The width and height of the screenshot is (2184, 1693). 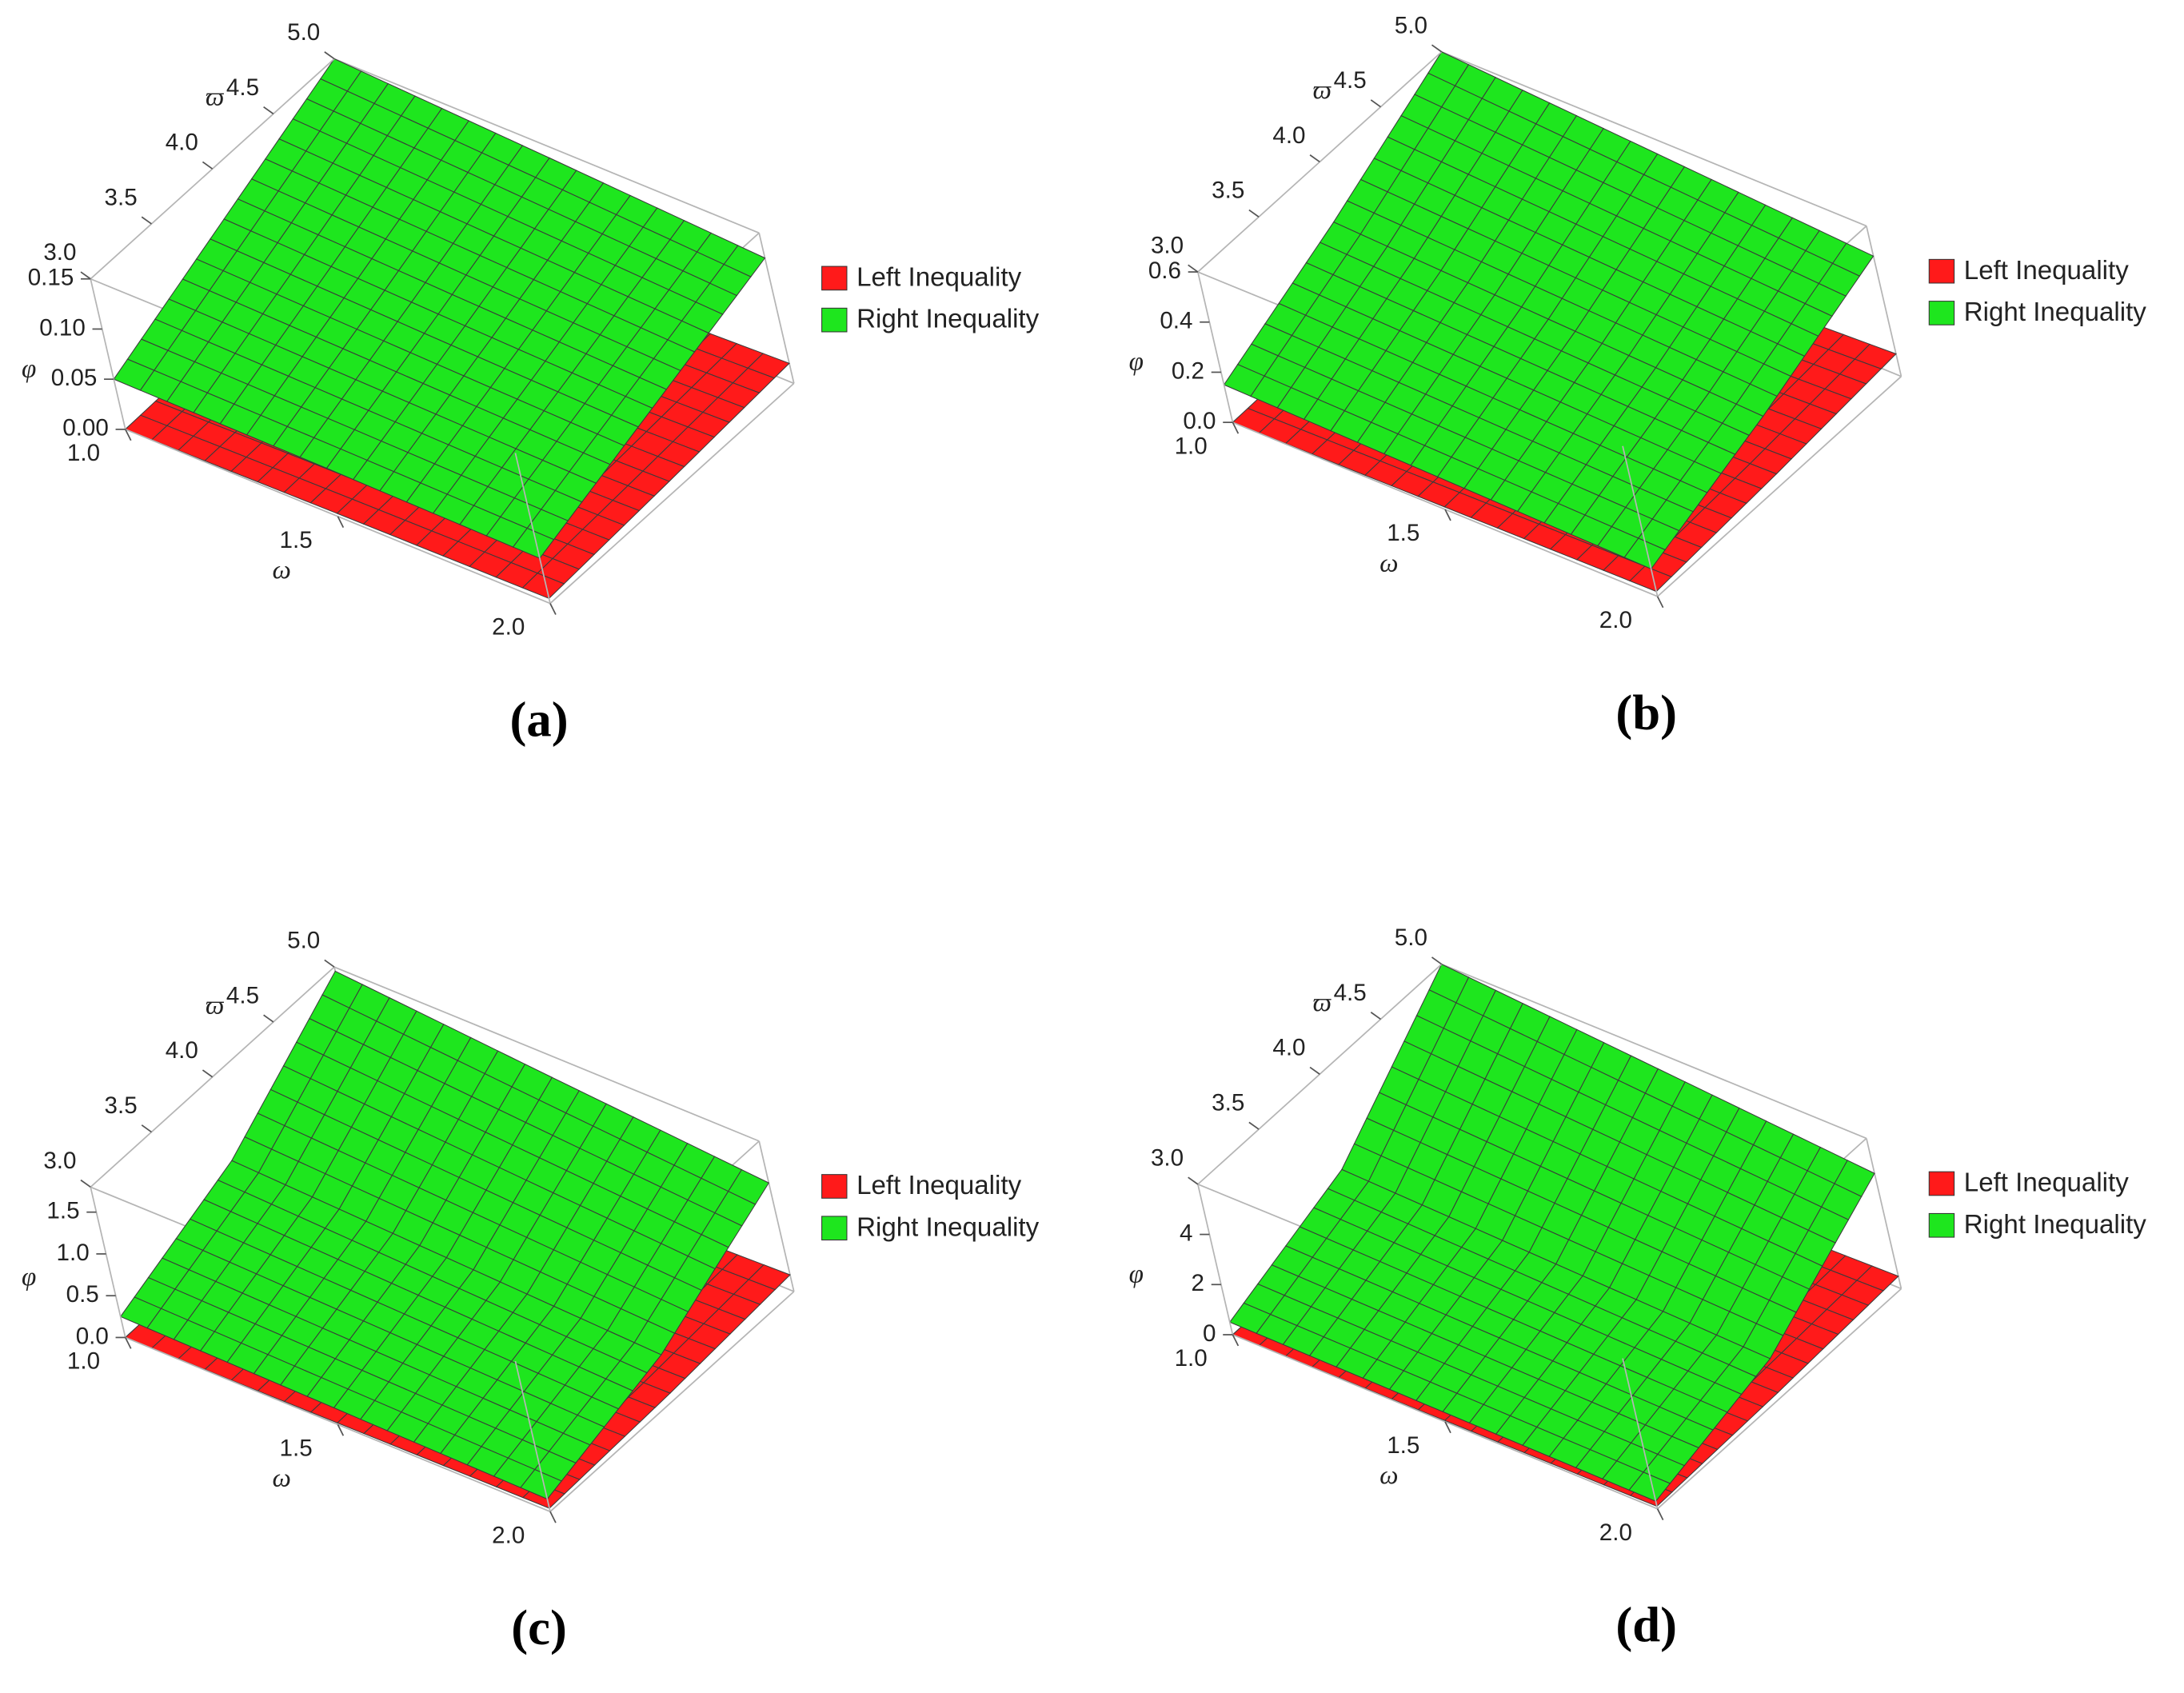 What do you see at coordinates (1646, 713) in the screenshot?
I see `panel-caption: (b)` at bounding box center [1646, 713].